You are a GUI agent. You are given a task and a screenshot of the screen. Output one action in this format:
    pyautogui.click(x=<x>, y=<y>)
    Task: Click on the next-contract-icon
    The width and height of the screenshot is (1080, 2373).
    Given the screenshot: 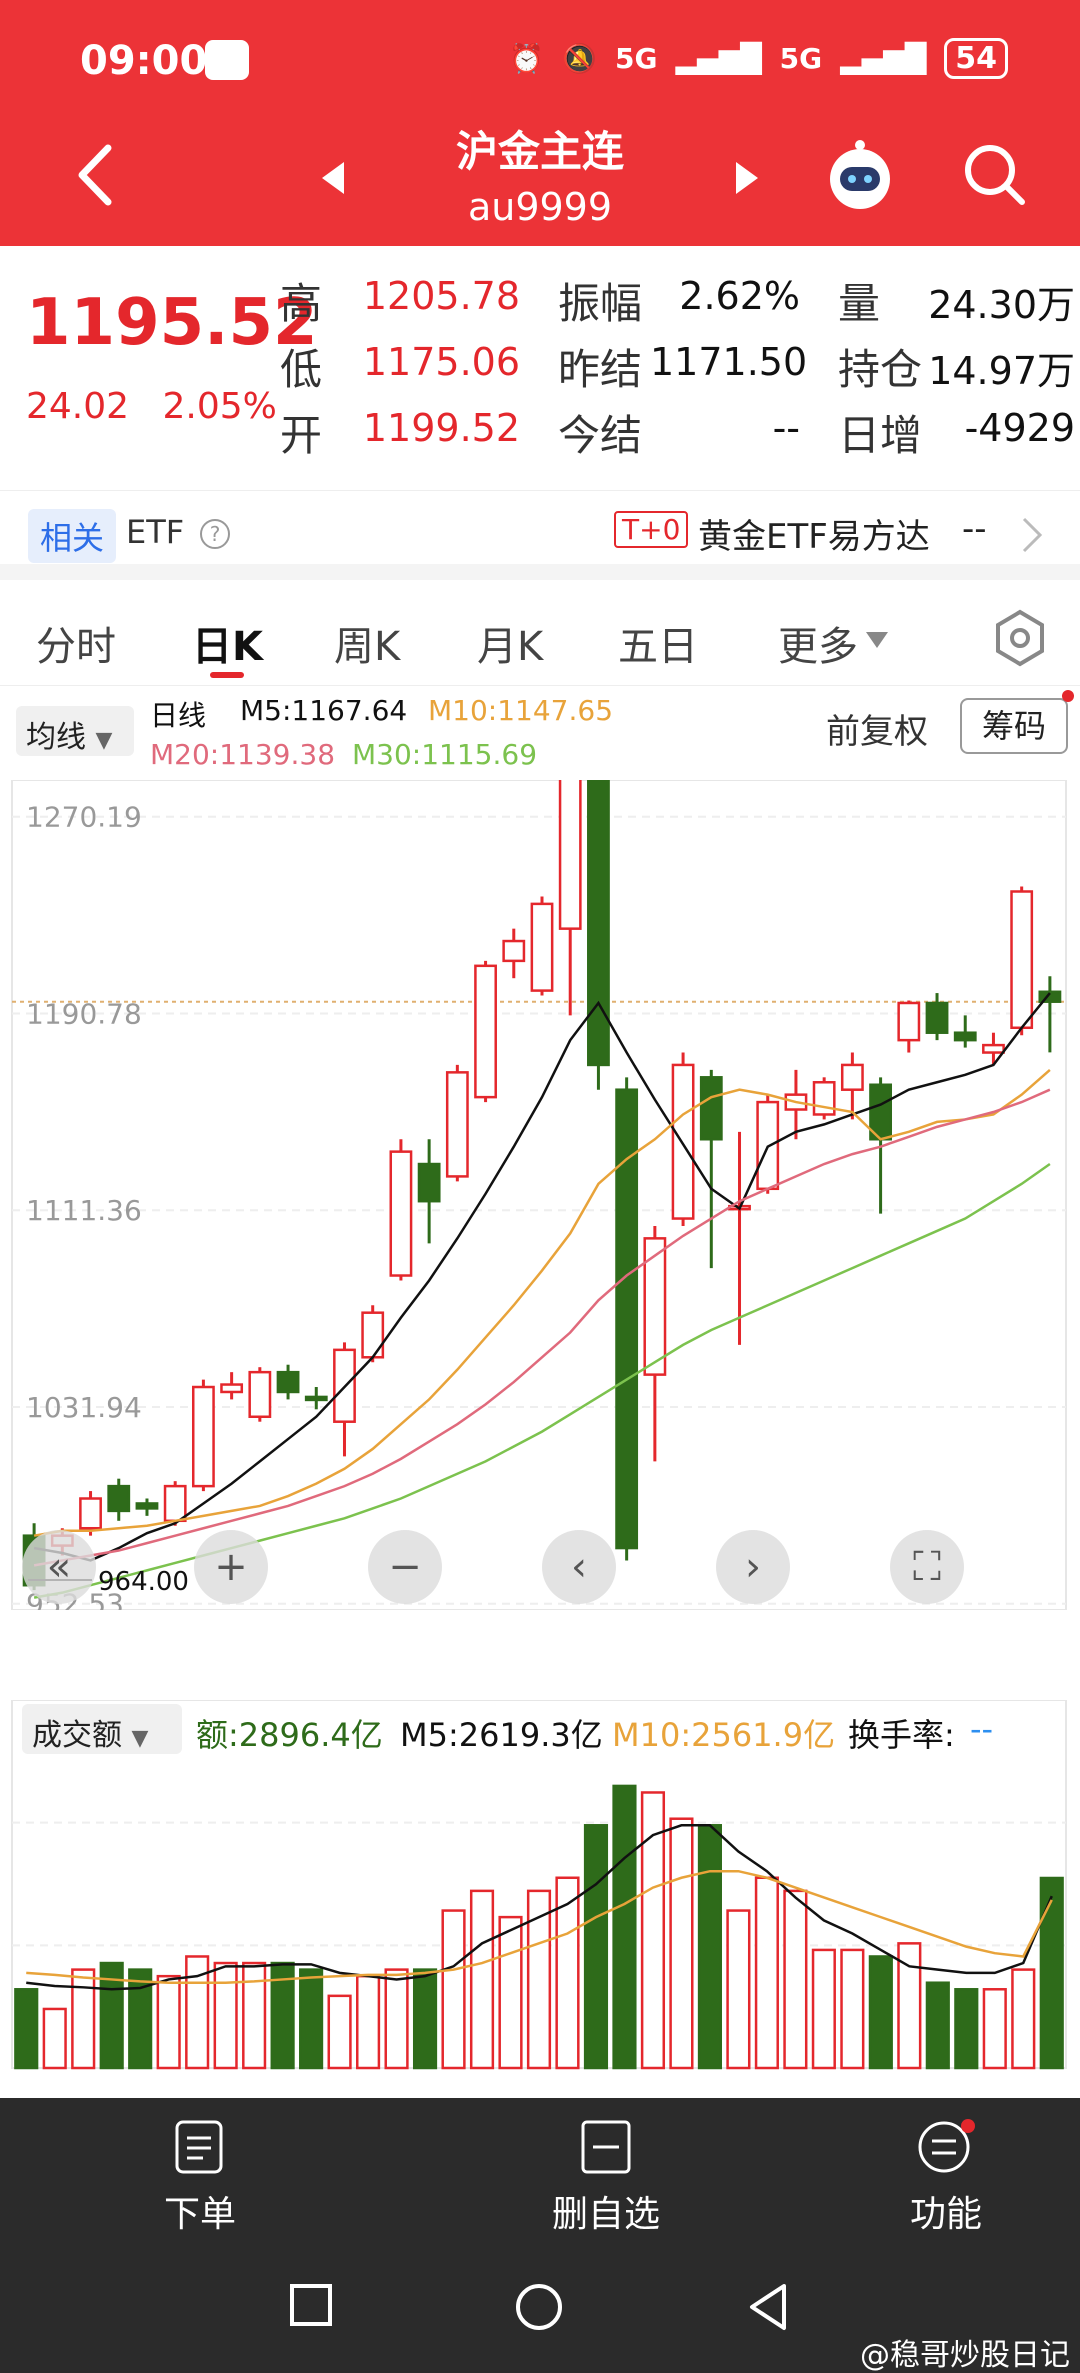 What is the action you would take?
    pyautogui.click(x=747, y=178)
    